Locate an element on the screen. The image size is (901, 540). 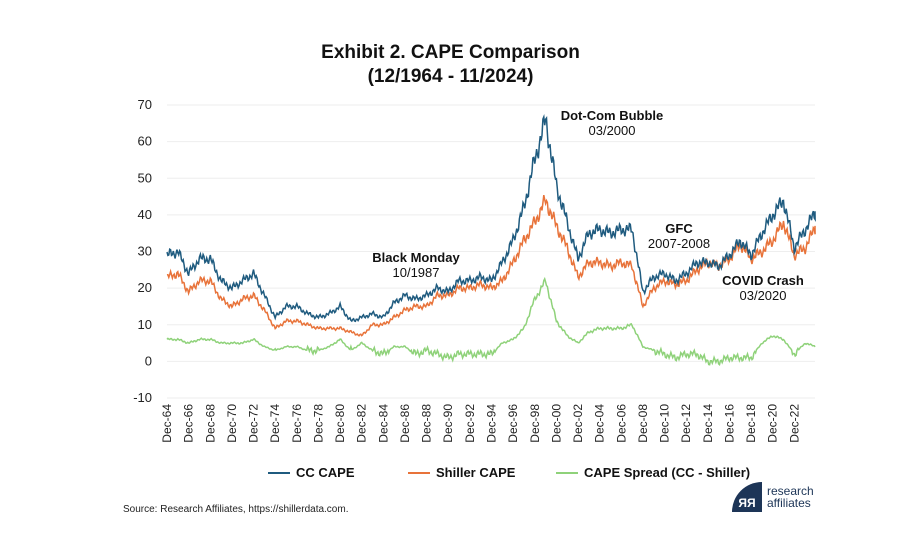
annotation-title: COVID Crash is located at coordinates (763, 280).